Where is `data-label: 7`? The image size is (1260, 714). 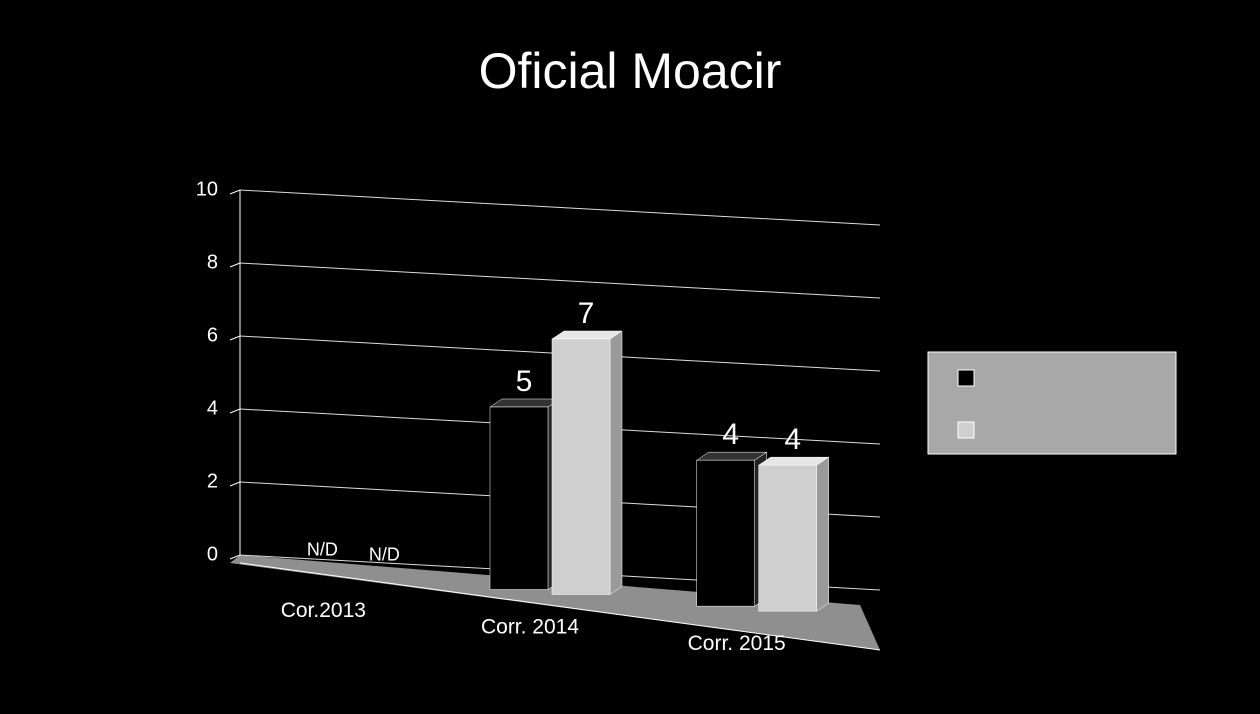 data-label: 7 is located at coordinates (586, 313).